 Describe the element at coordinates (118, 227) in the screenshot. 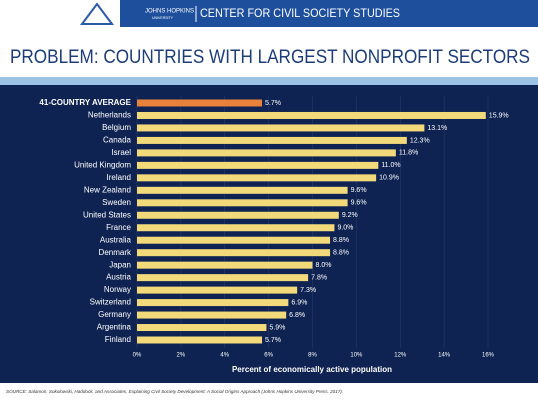

I see `category-label: France` at that location.